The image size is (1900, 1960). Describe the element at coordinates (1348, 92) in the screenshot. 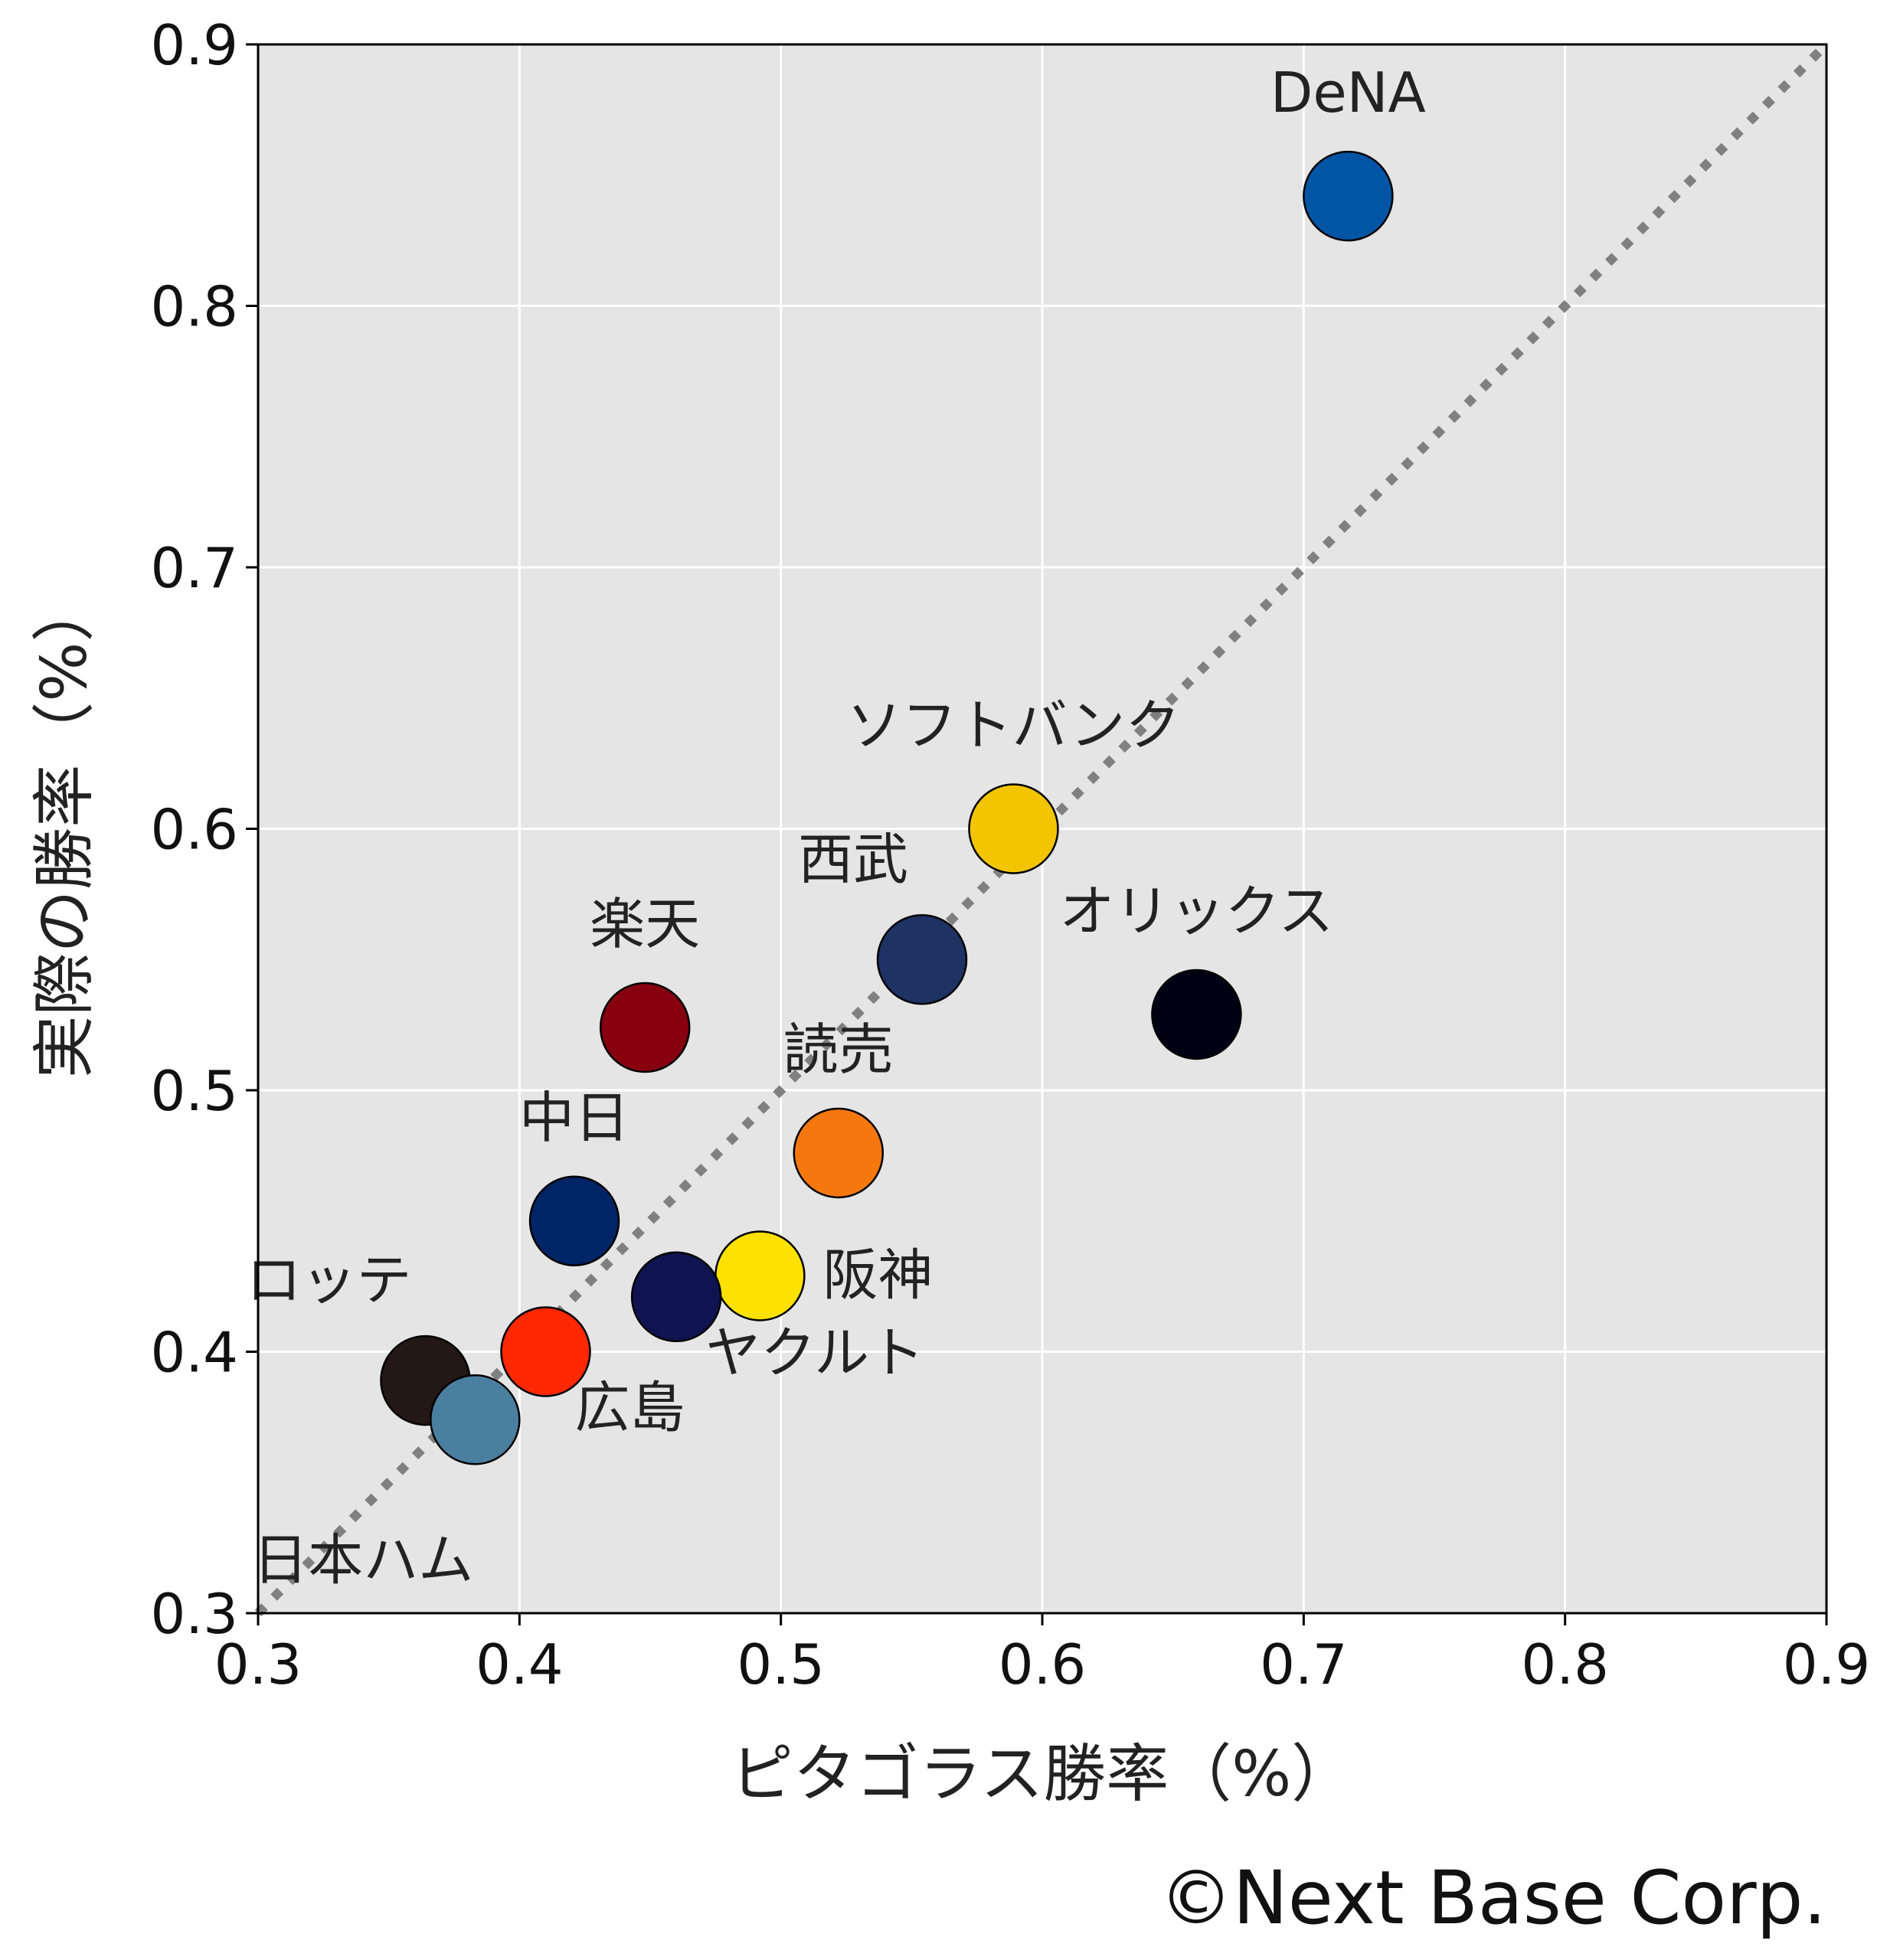

I see `point-label: DeNA` at that location.